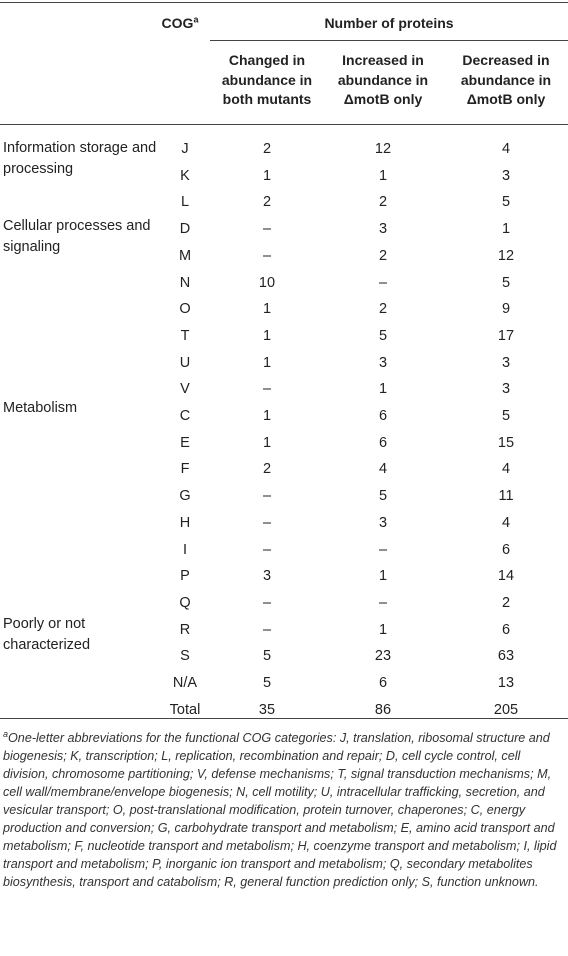 The image size is (568, 956). I want to click on cell-increased: 12, so click(383, 149).